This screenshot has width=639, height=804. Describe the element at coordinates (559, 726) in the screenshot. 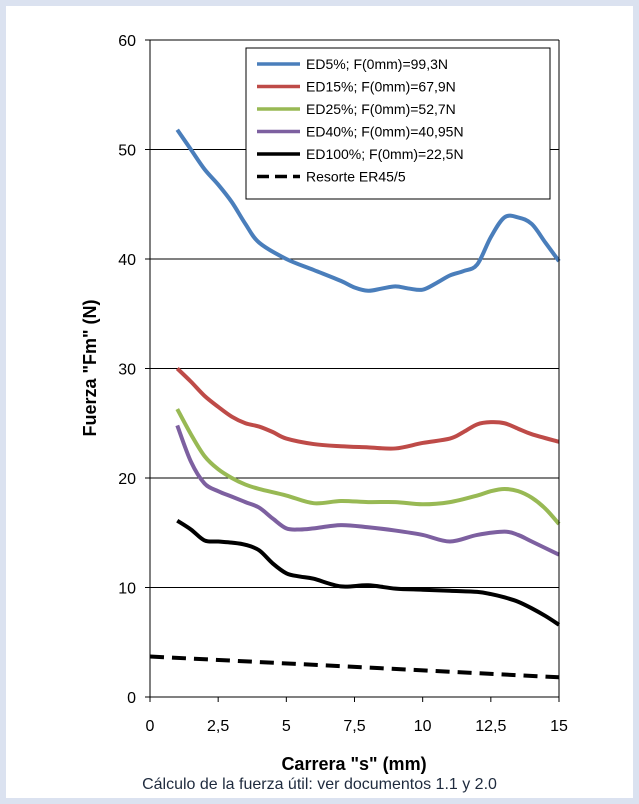

I see `x-tick-label: 15` at that location.